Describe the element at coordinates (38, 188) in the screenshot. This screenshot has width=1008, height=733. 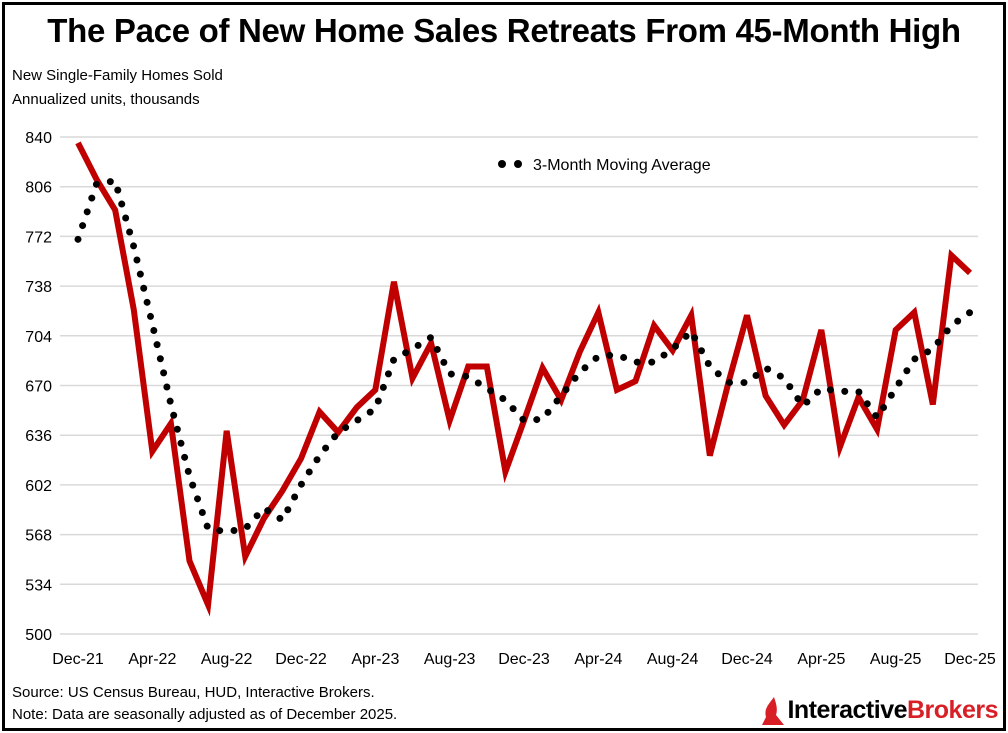
I see `y-tick-label: 806` at that location.